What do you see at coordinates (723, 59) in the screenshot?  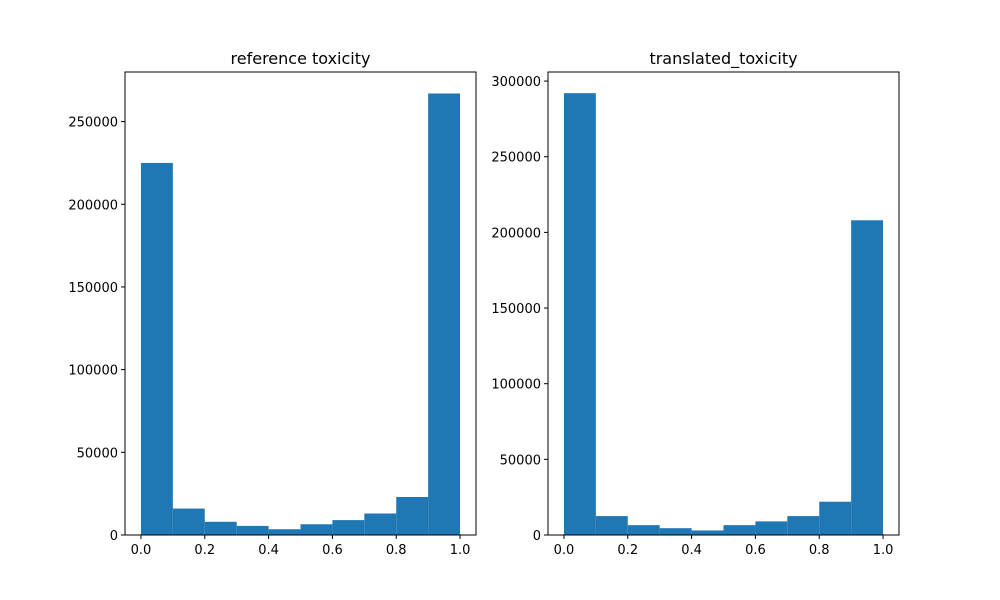 I see `subplot-title: translated_toxicity` at bounding box center [723, 59].